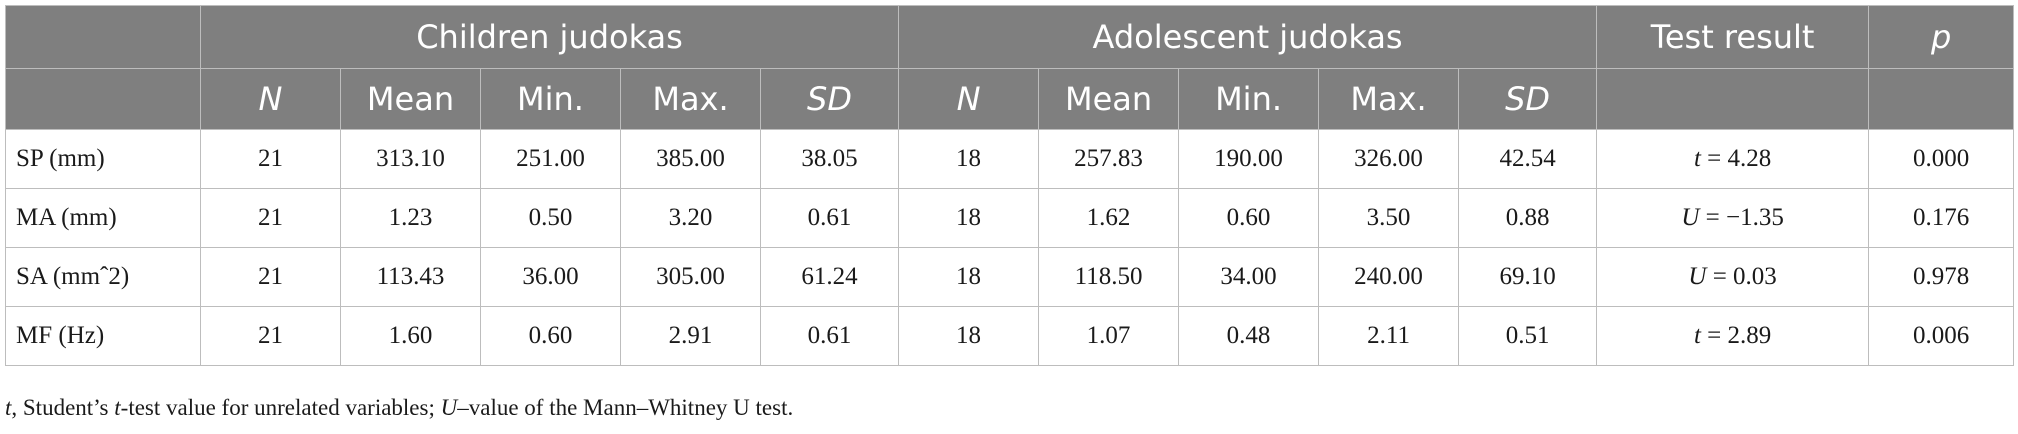 The height and width of the screenshot is (434, 2018). What do you see at coordinates (410, 277) in the screenshot?
I see `children-mean-cell: 113.43` at bounding box center [410, 277].